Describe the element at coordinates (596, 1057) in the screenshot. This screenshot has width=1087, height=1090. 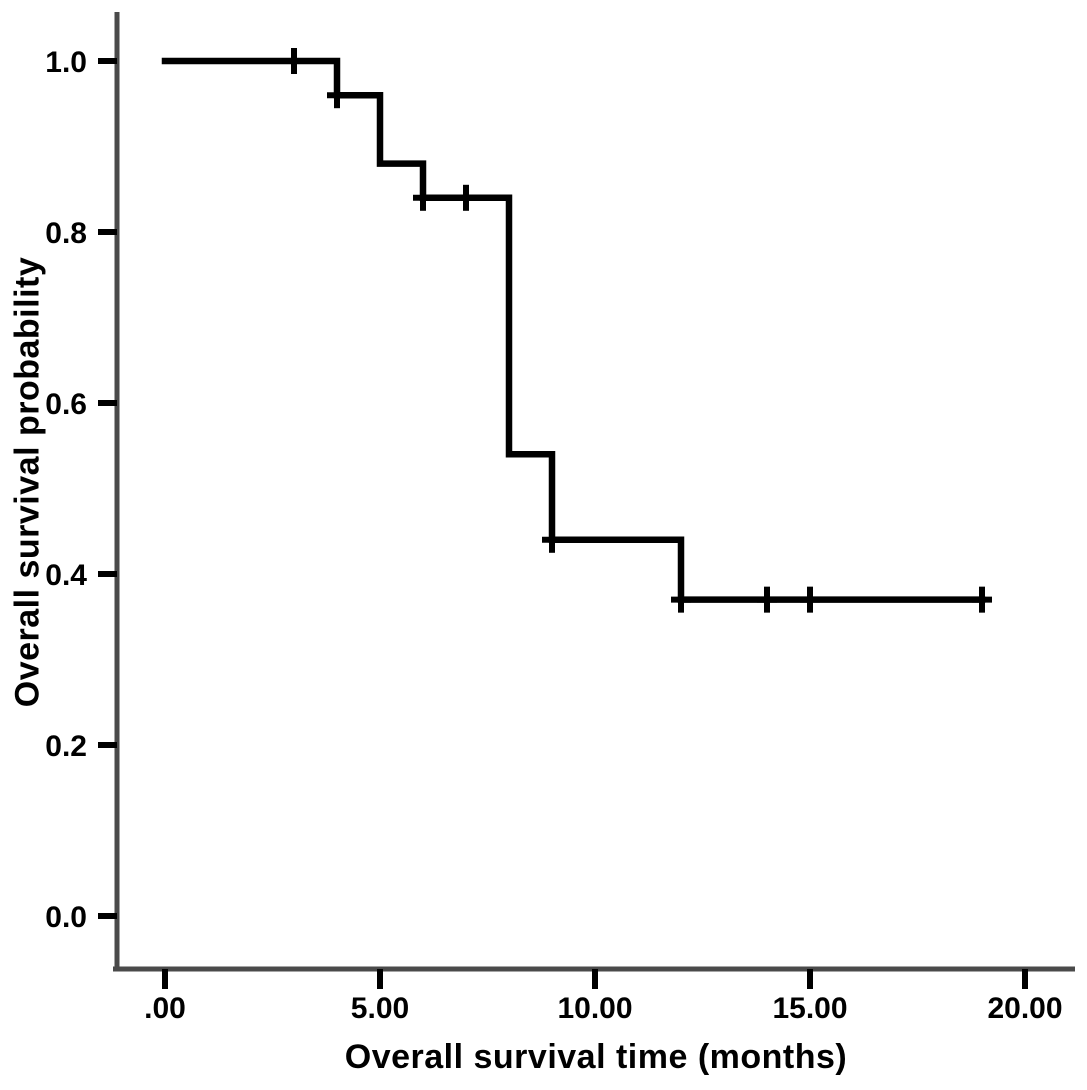
I see `x-axis-title: Overall survival time (months)` at that location.